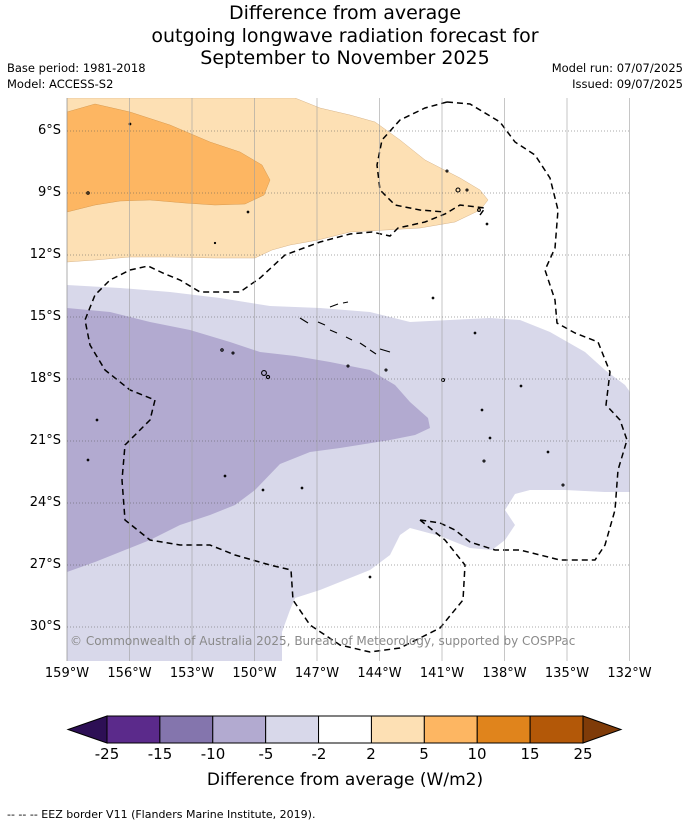  Describe the element at coordinates (169, 158) in the screenshot. I see `positive-anomaly-orange-region` at that location.